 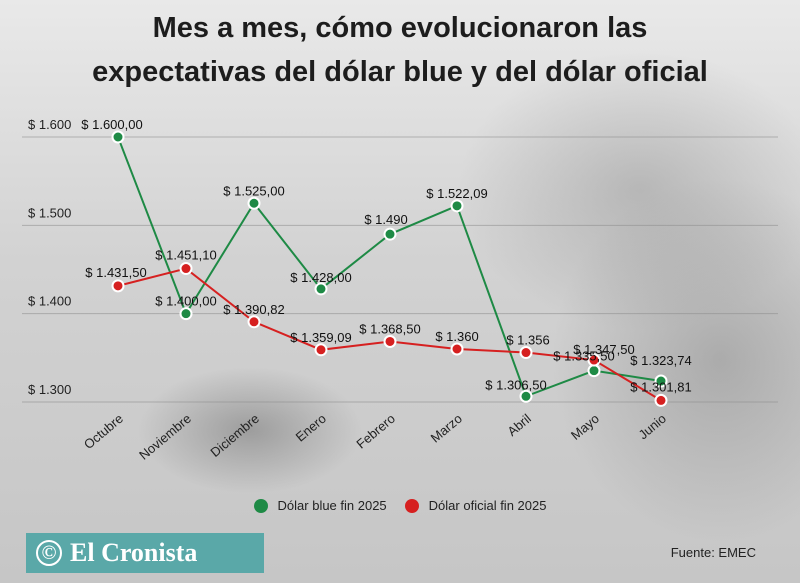 I want to click on x-tick-label: Abril, so click(x=519, y=425).